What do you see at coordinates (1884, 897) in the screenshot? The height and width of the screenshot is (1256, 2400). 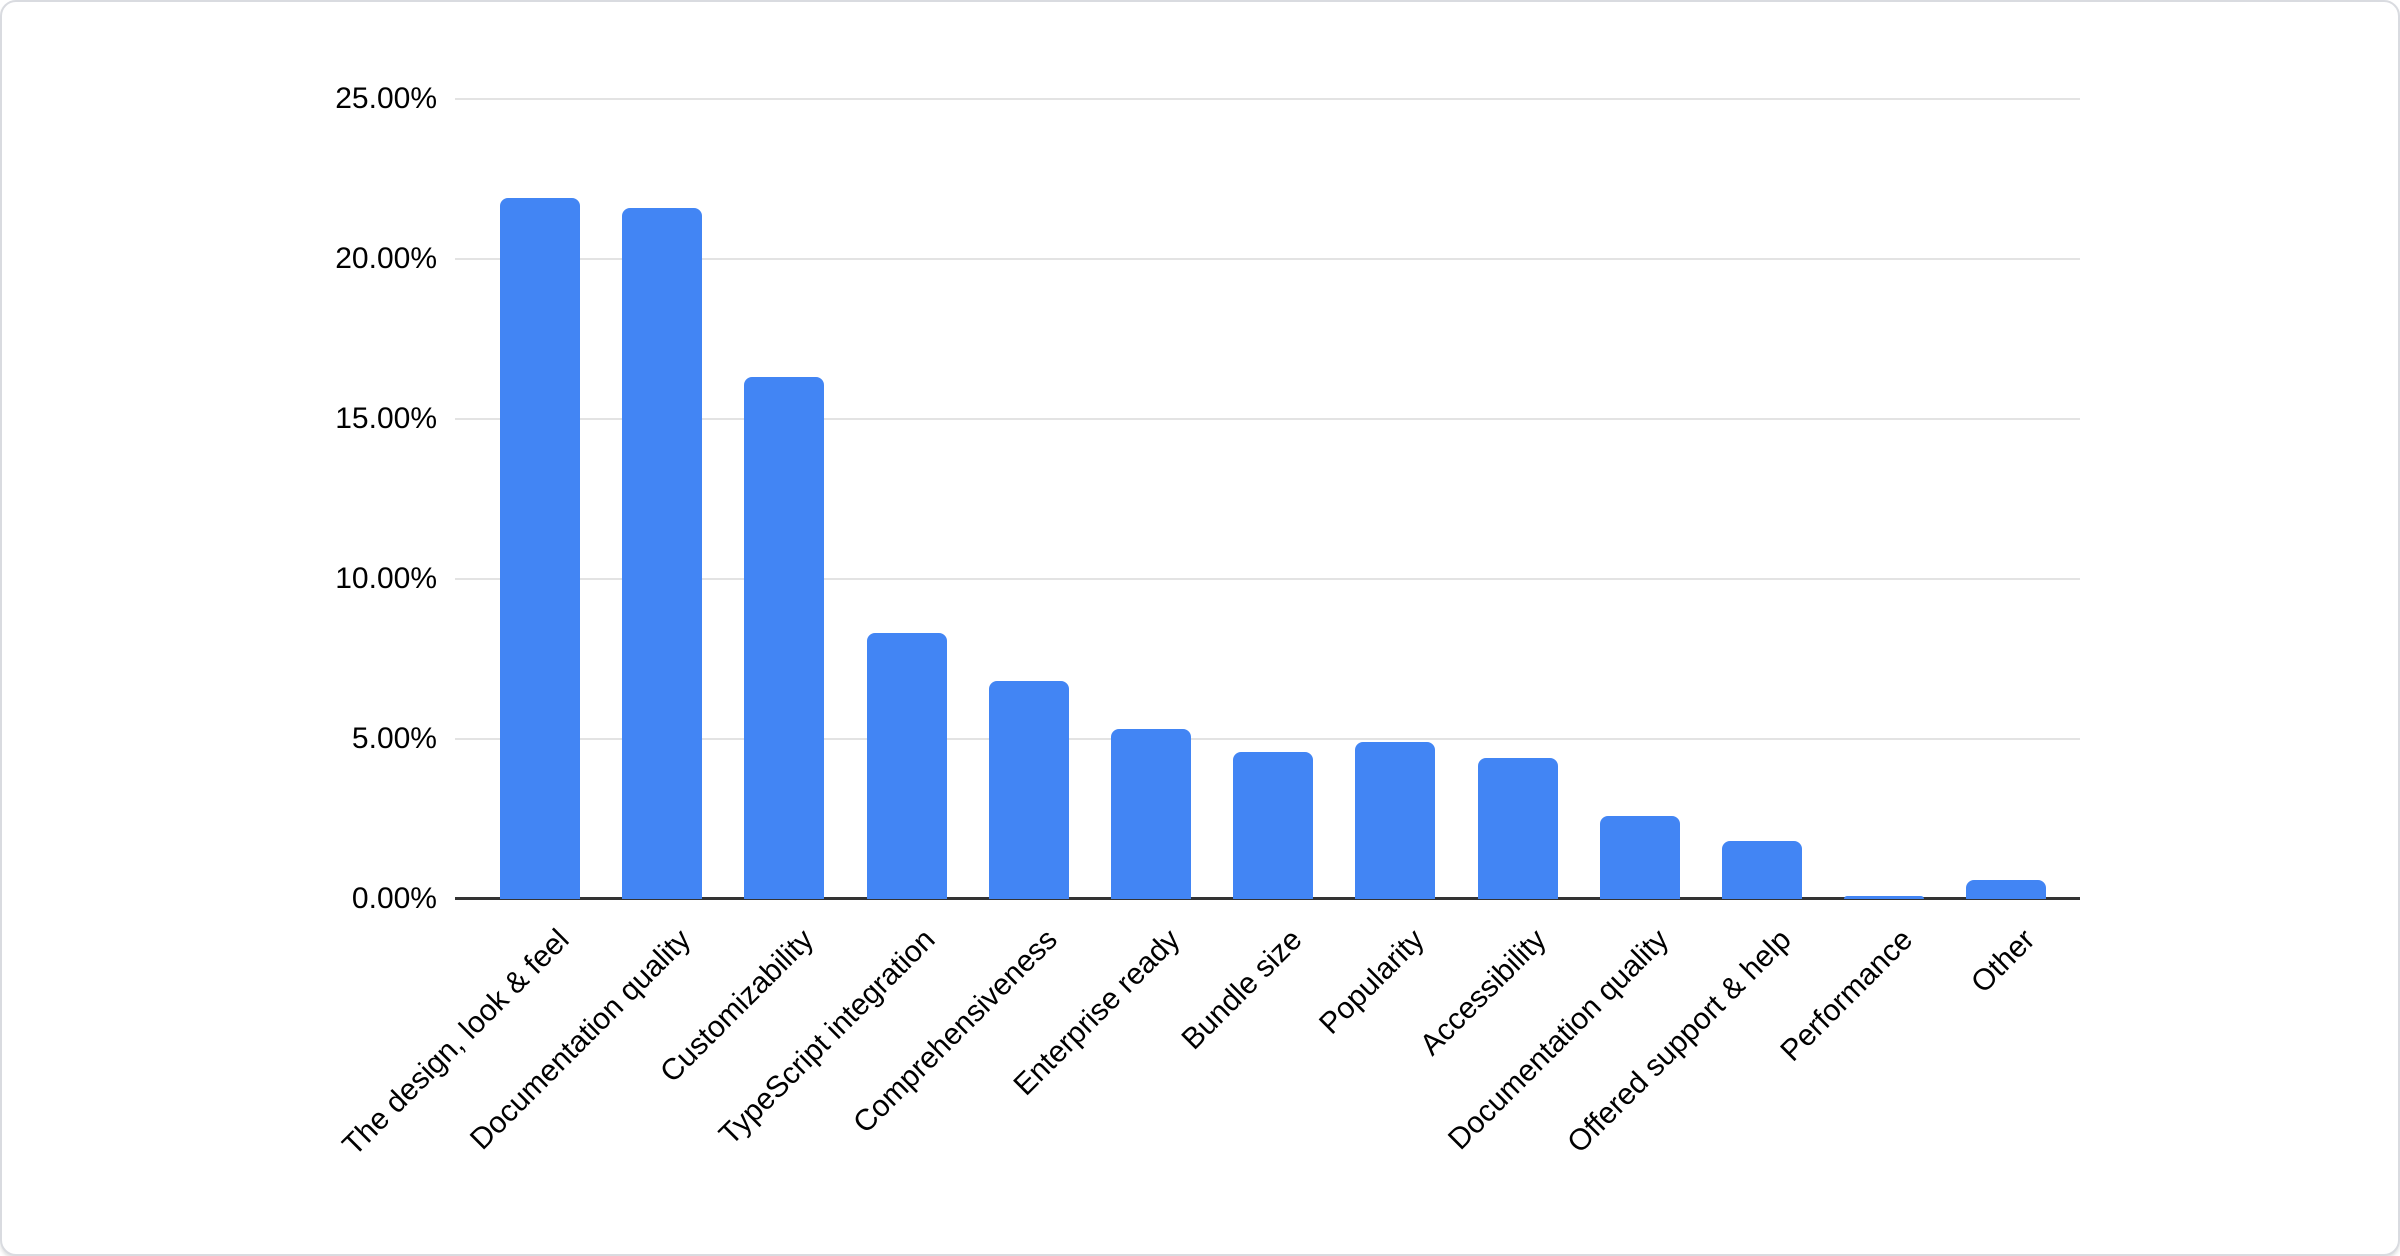 I see `bar-performance` at bounding box center [1884, 897].